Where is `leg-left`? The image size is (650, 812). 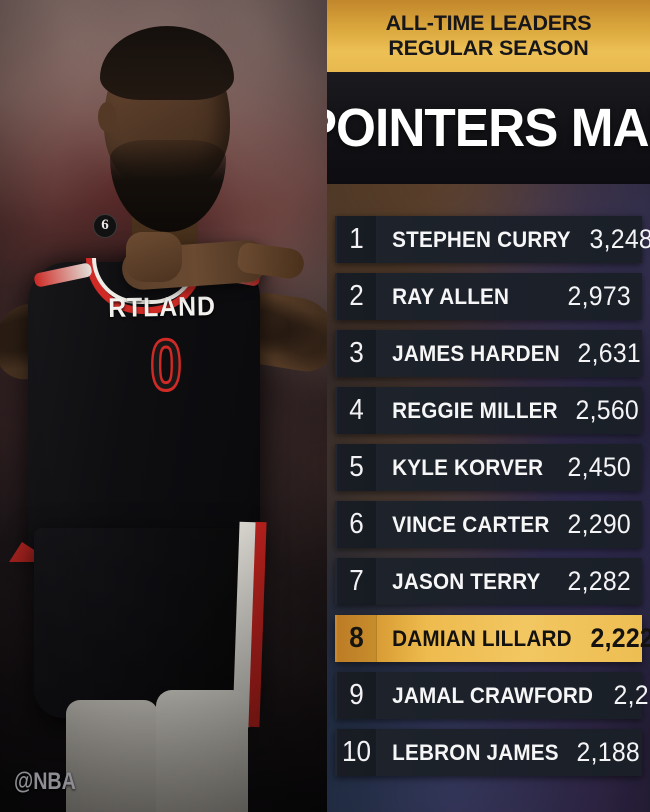 leg-left is located at coordinates (112, 756).